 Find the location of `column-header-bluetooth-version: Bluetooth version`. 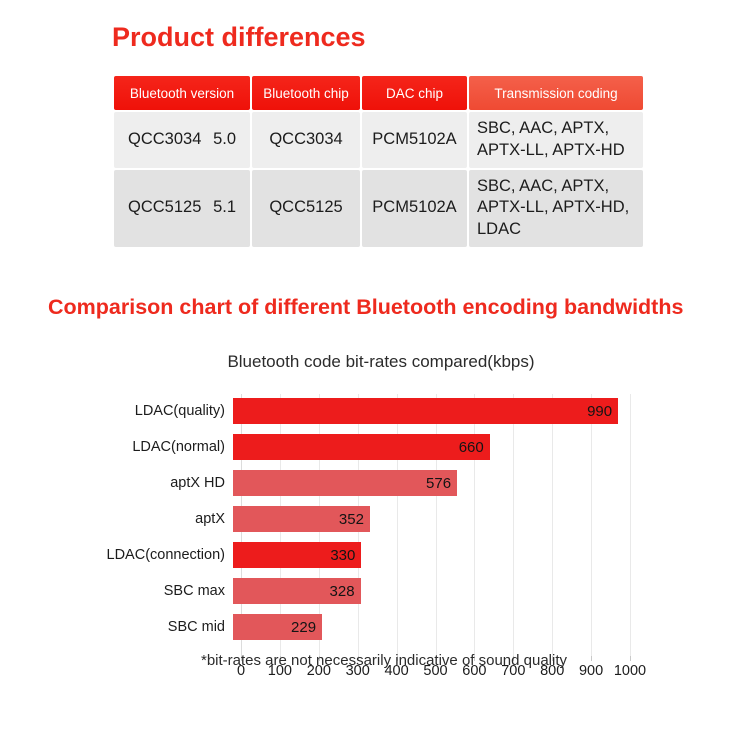

column-header-bluetooth-version: Bluetooth version is located at coordinates (182, 93).